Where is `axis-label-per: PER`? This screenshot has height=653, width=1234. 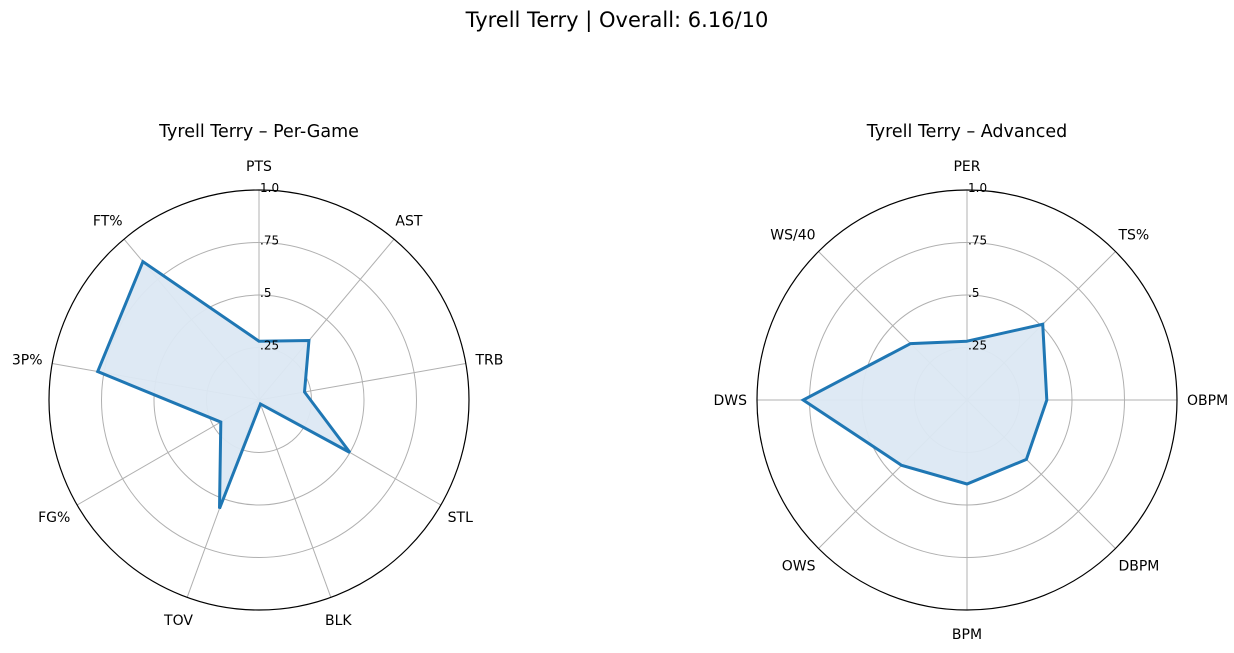
axis-label-per: PER is located at coordinates (966, 167).